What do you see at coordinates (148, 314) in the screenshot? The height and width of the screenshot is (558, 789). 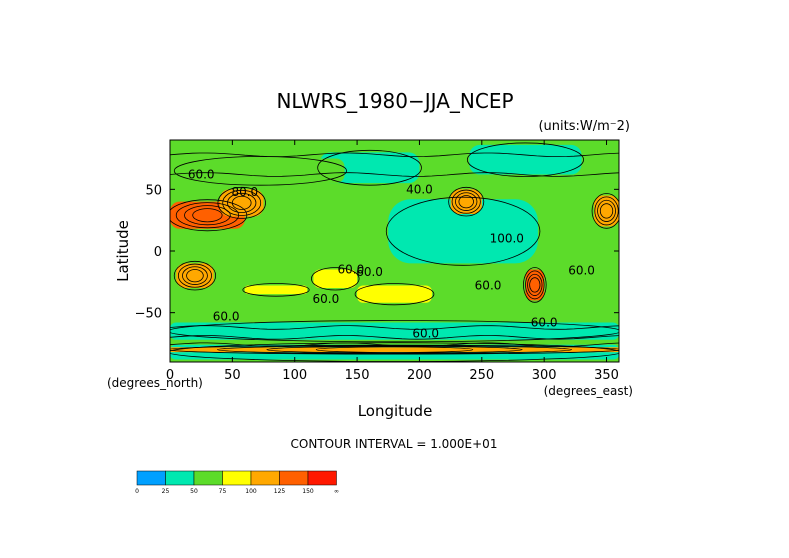 I see `y-tick-label: −50` at bounding box center [148, 314].